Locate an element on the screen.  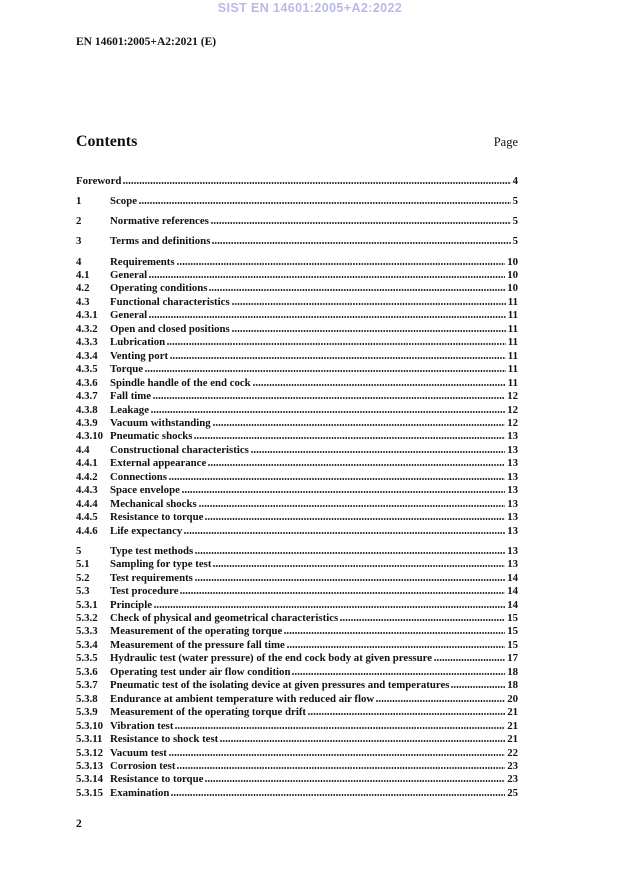
toc-entry-number: 4.4.3 is located at coordinates (87, 490).